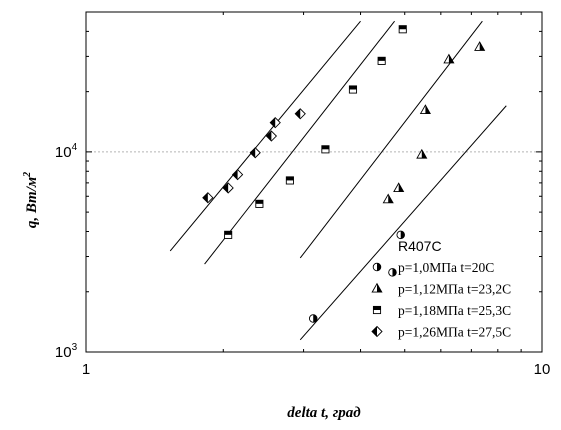 This screenshot has width=561, height=430. I want to click on legend-label-series-3: p=1,18МПа t=25,3С, so click(454, 310).